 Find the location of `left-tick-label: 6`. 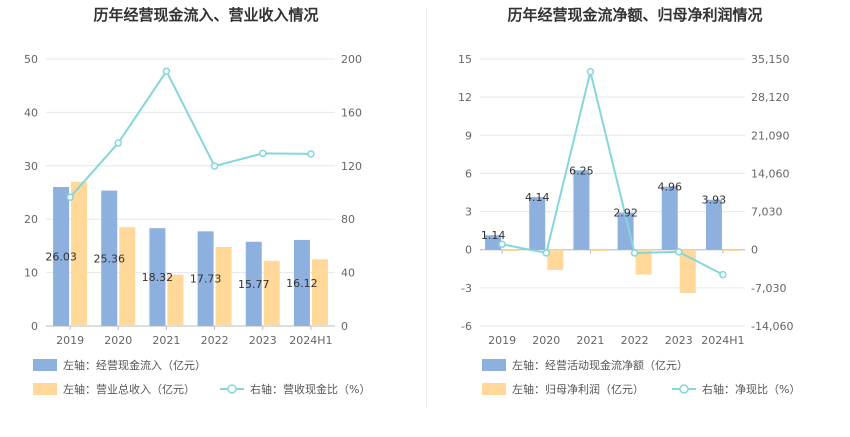

left-tick-label: 6 is located at coordinates (468, 173).